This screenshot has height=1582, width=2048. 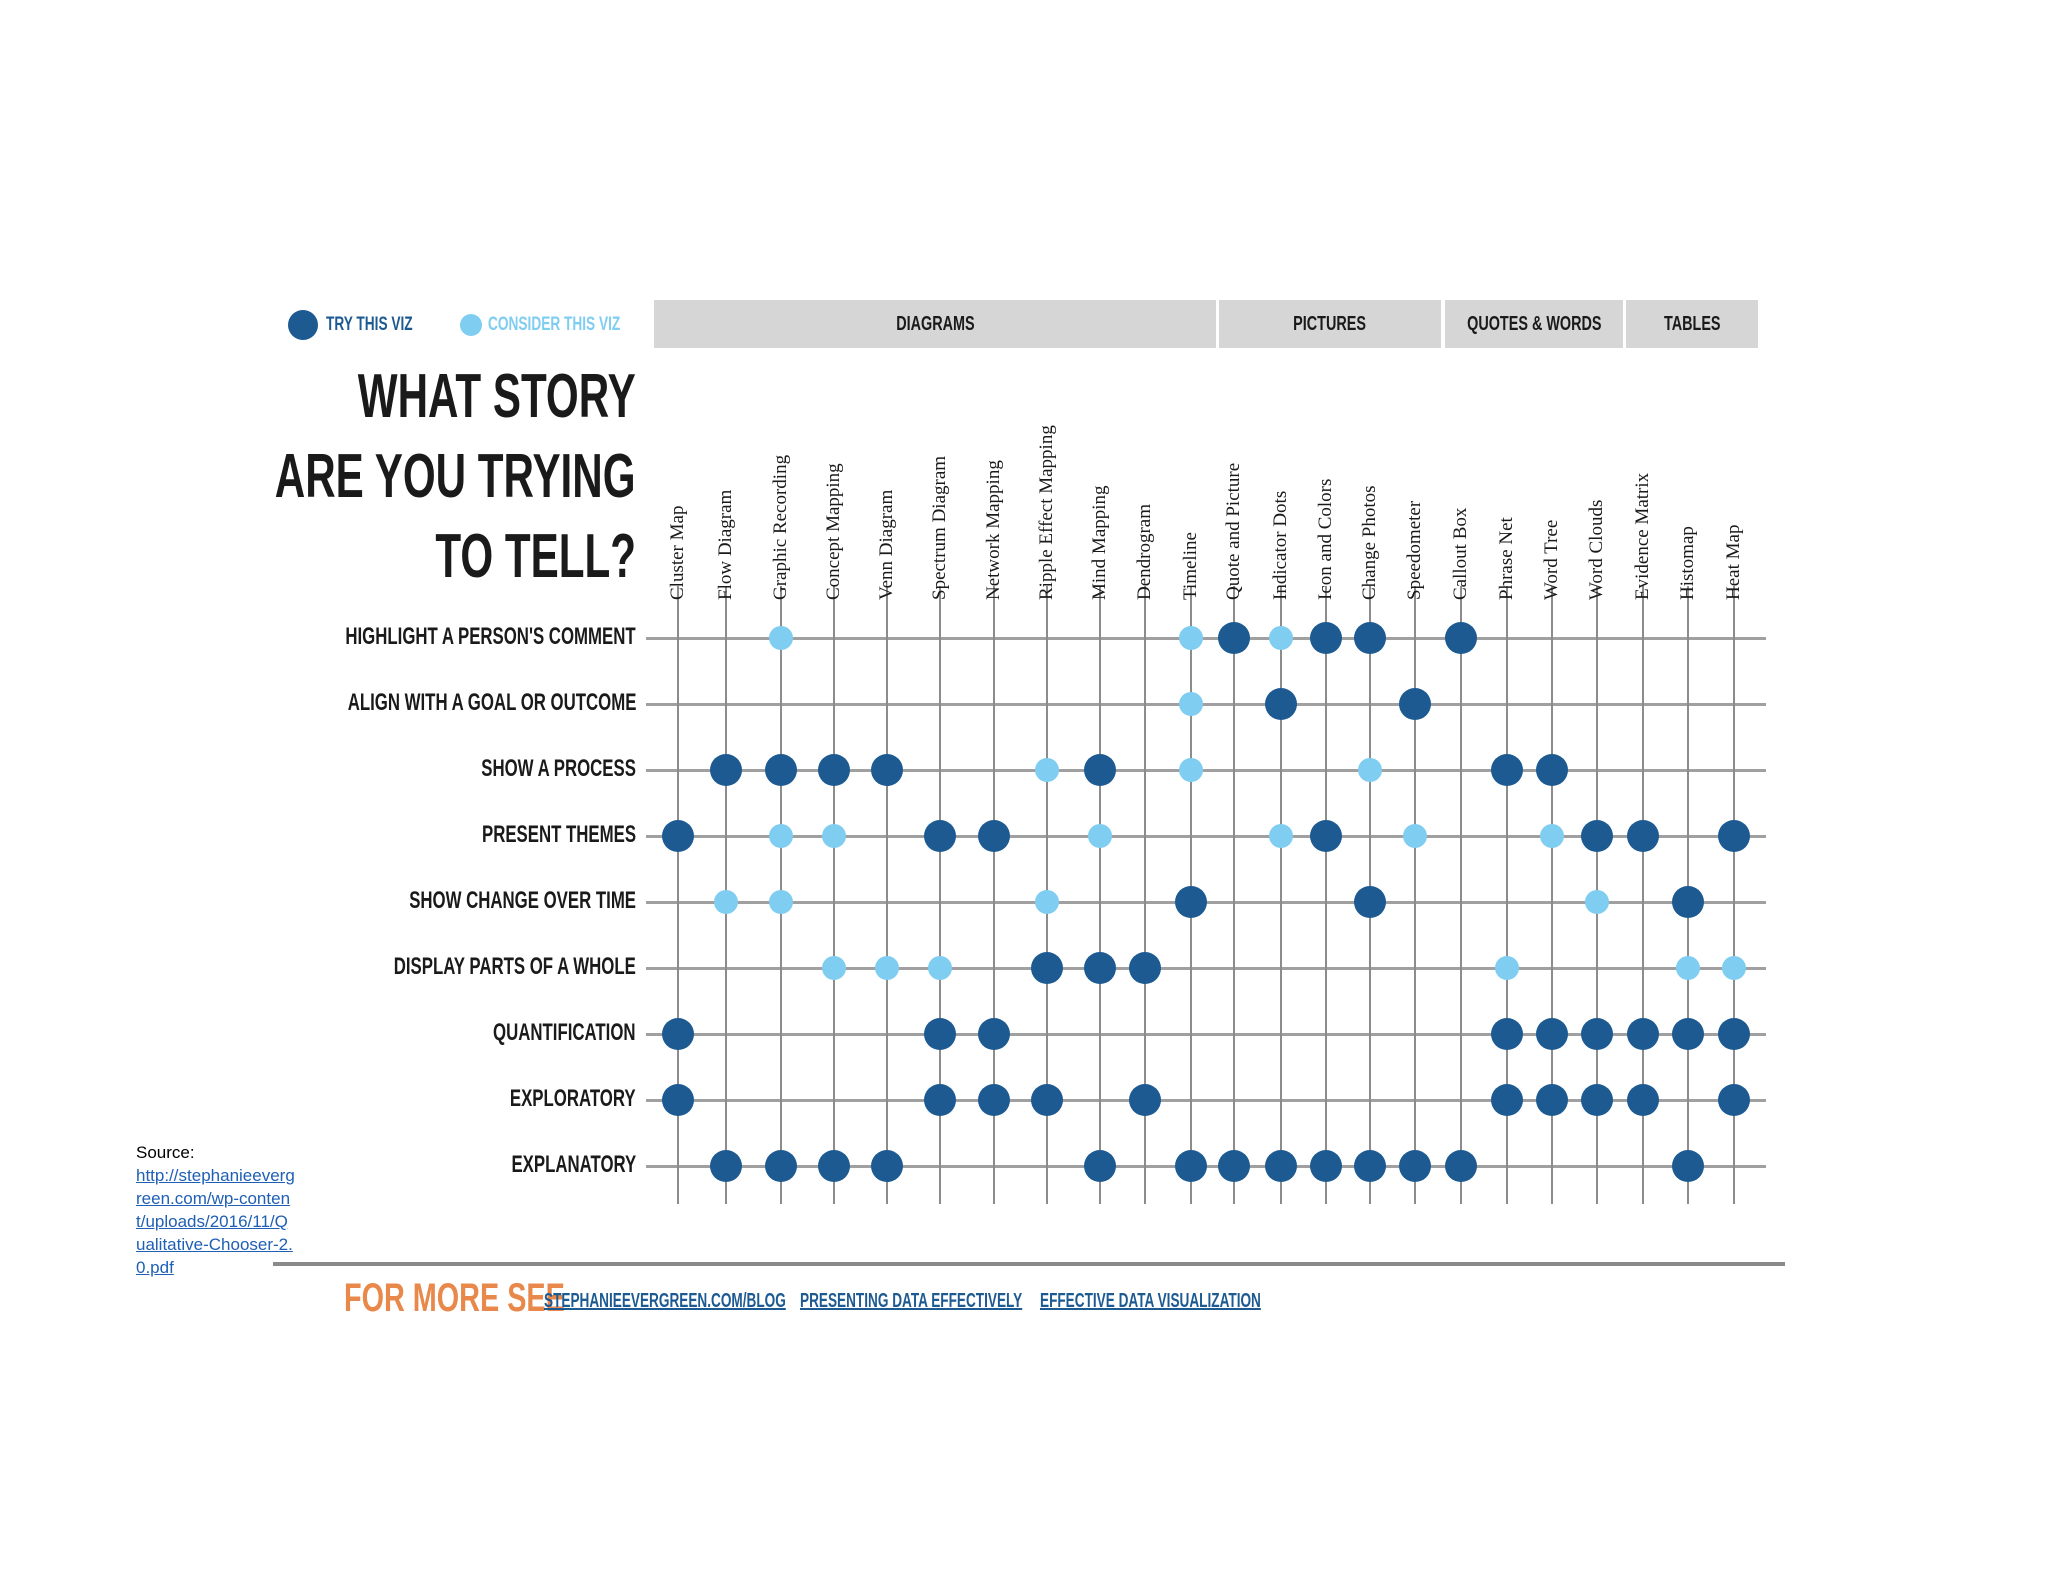 I want to click on row-label-highlight-a-person-s-comment: HIGHLIGHT A PERSON'S COMMENT, so click(x=490, y=636).